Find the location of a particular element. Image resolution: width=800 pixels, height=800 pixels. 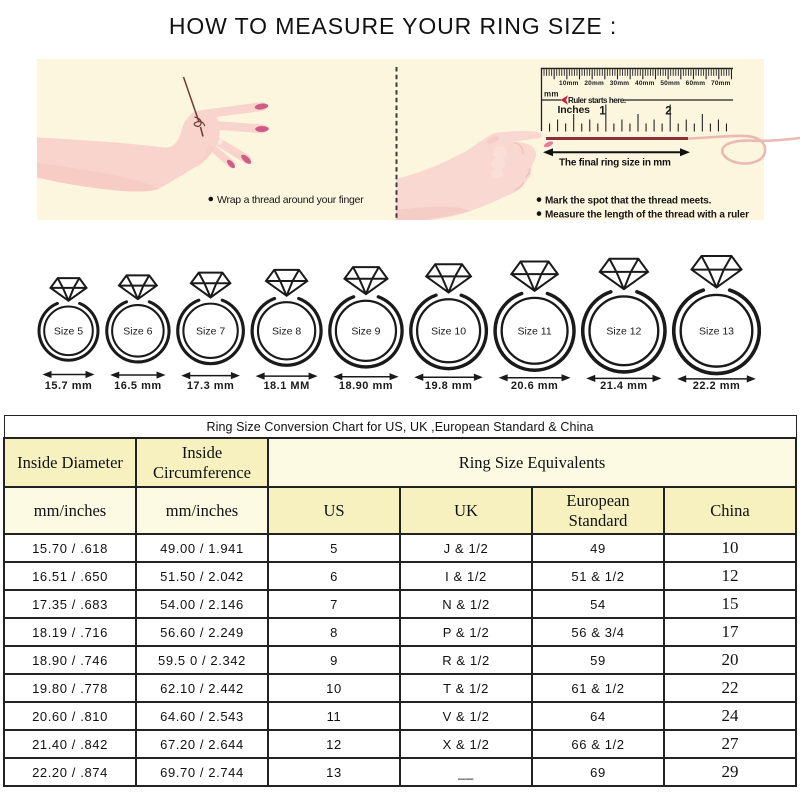

svg-text: Size 11 is located at coordinates (534, 332).